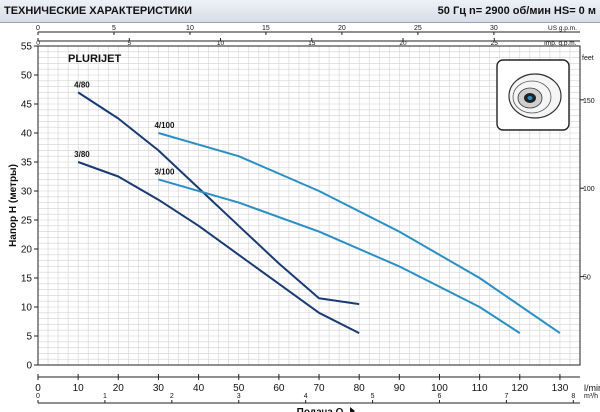 Image resolution: width=600 pixels, height=412 pixels. What do you see at coordinates (279, 388) in the screenshot?
I see `x-tick-label: 60` at bounding box center [279, 388].